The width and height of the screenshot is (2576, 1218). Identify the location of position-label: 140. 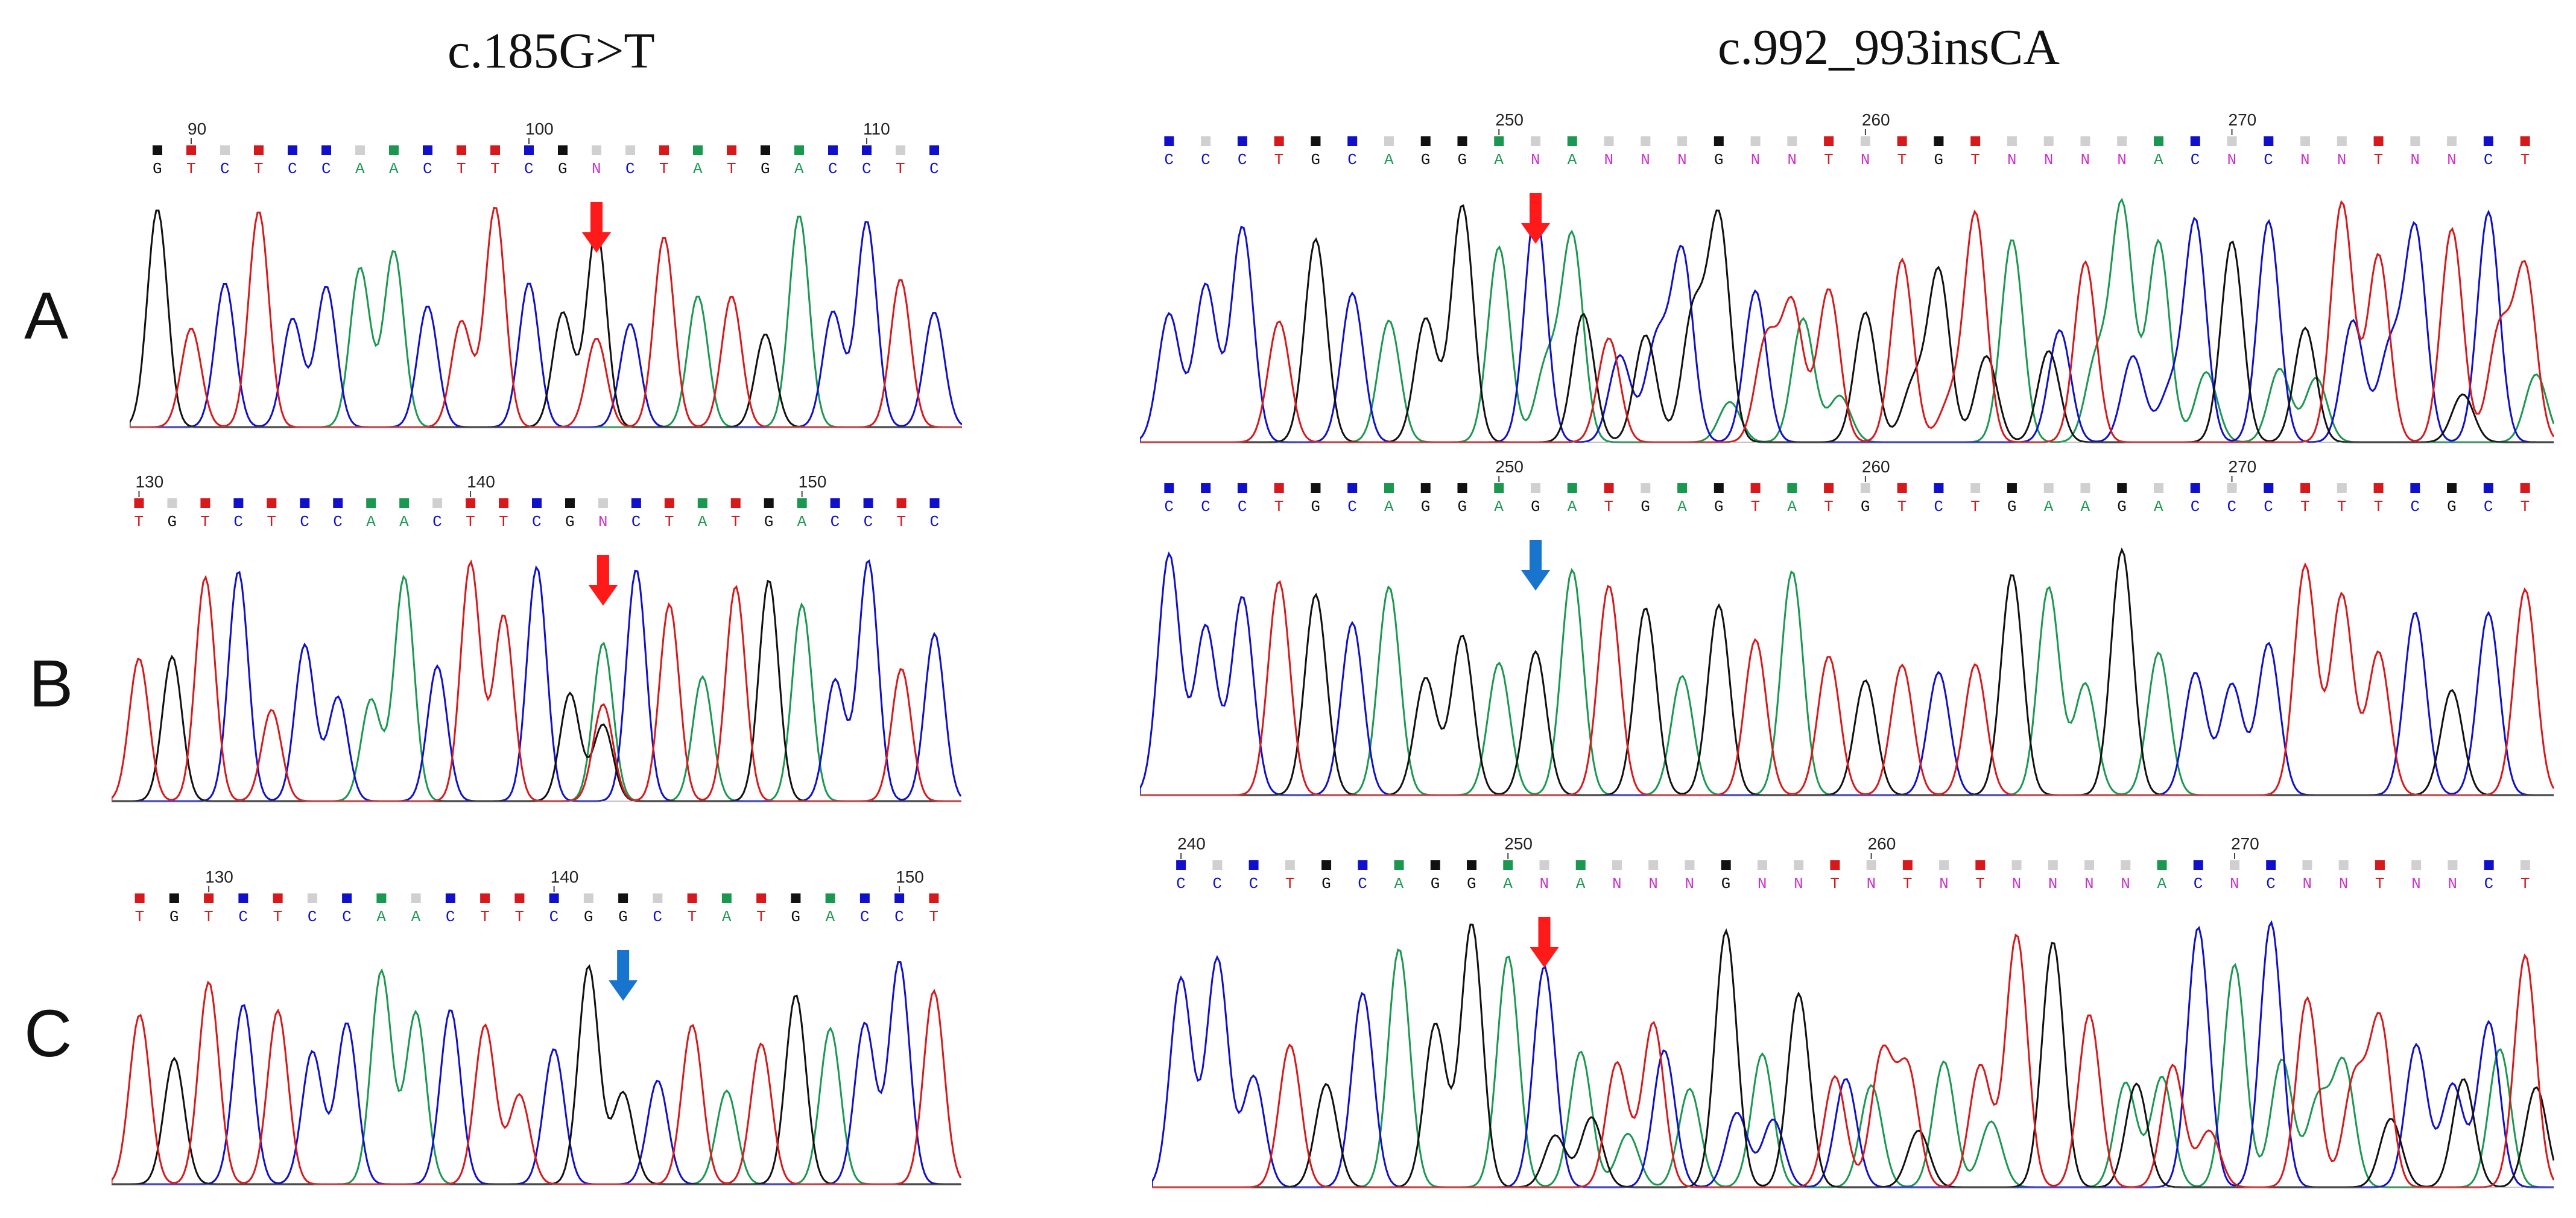
(481, 481).